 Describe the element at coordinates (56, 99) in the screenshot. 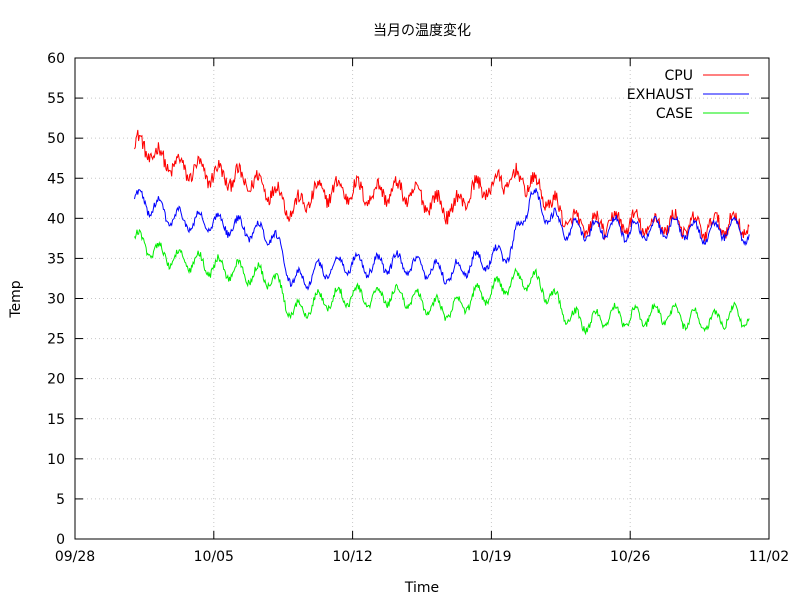

I see `y-tick-label: 55` at that location.